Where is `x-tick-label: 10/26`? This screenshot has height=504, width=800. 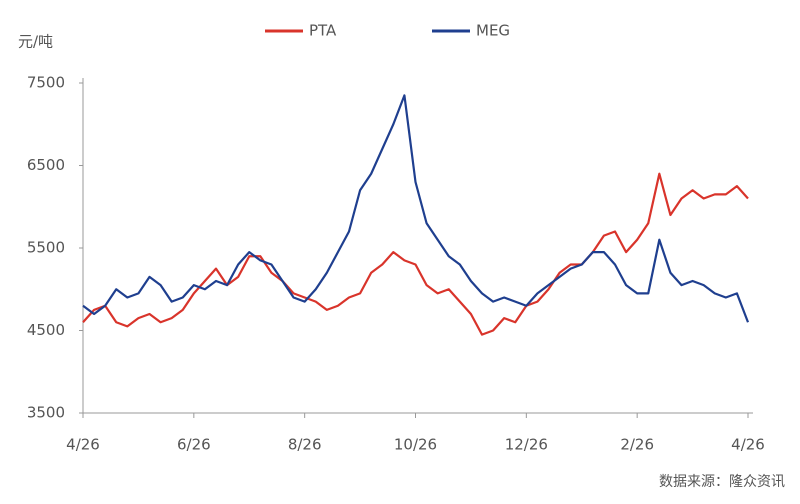
x-tick-label: 10/26 is located at coordinates (415, 445).